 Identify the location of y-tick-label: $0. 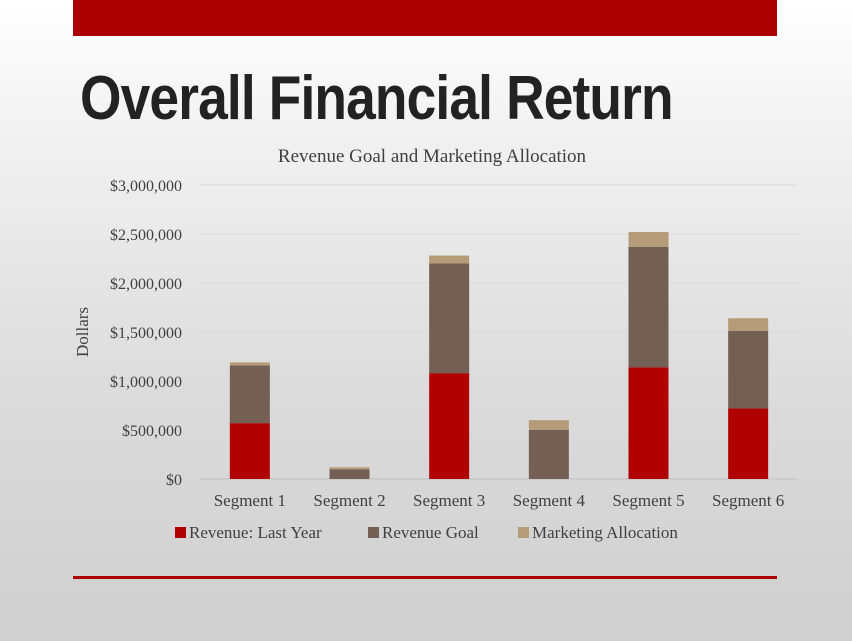
(174, 480).